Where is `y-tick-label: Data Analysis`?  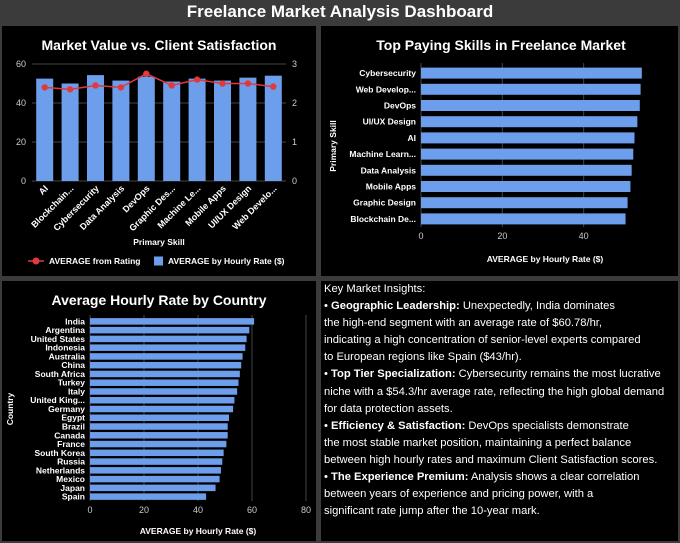
y-tick-label: Data Analysis is located at coordinates (389, 170).